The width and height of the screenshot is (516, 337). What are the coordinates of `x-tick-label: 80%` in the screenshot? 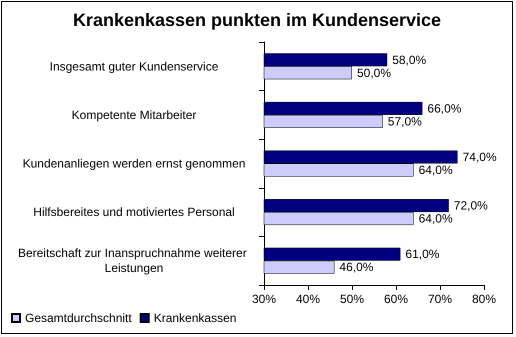 It's located at (484, 299).